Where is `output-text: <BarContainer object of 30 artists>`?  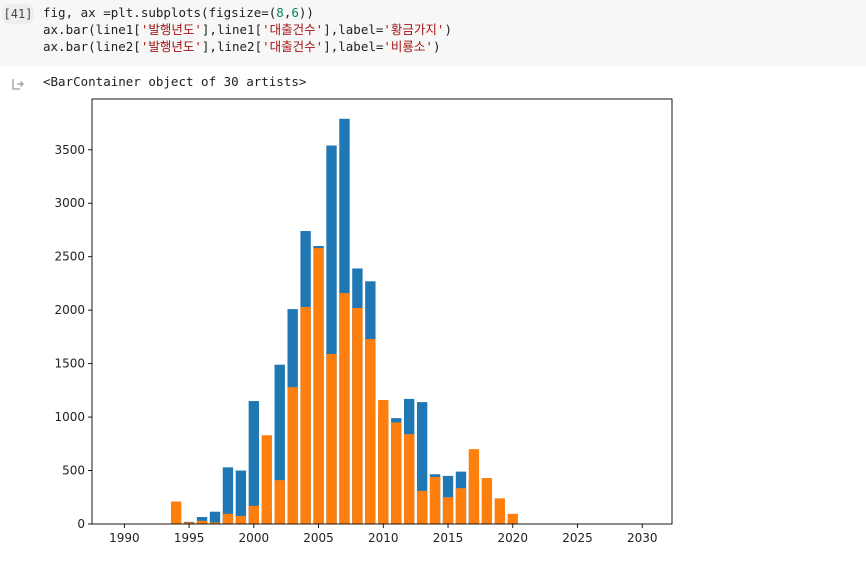 output-text: <BarContainer object of 30 artists> is located at coordinates (175, 81).